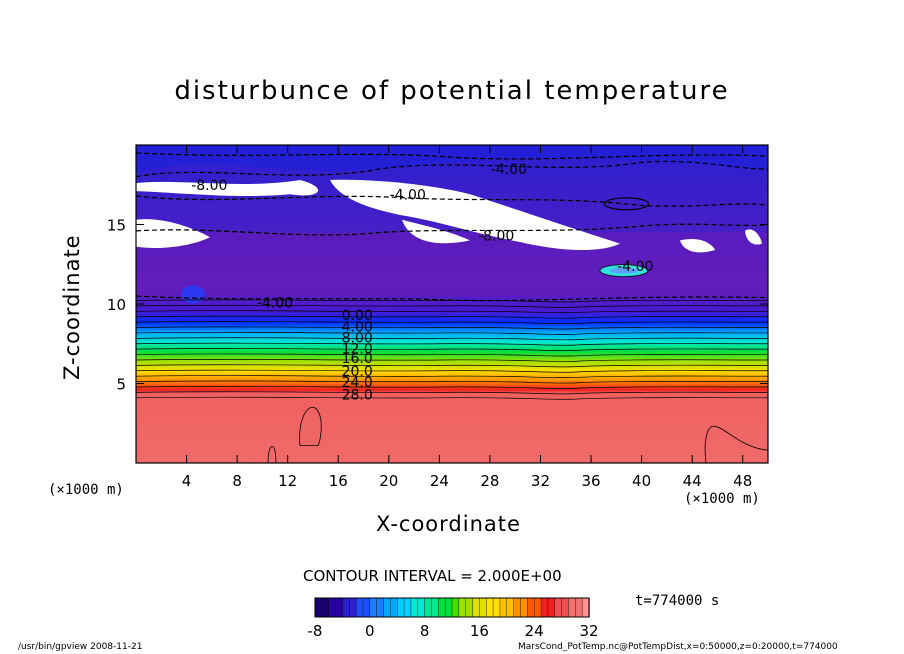  What do you see at coordinates (534, 631) in the screenshot?
I see `colorbar-tick-label: 24` at bounding box center [534, 631].